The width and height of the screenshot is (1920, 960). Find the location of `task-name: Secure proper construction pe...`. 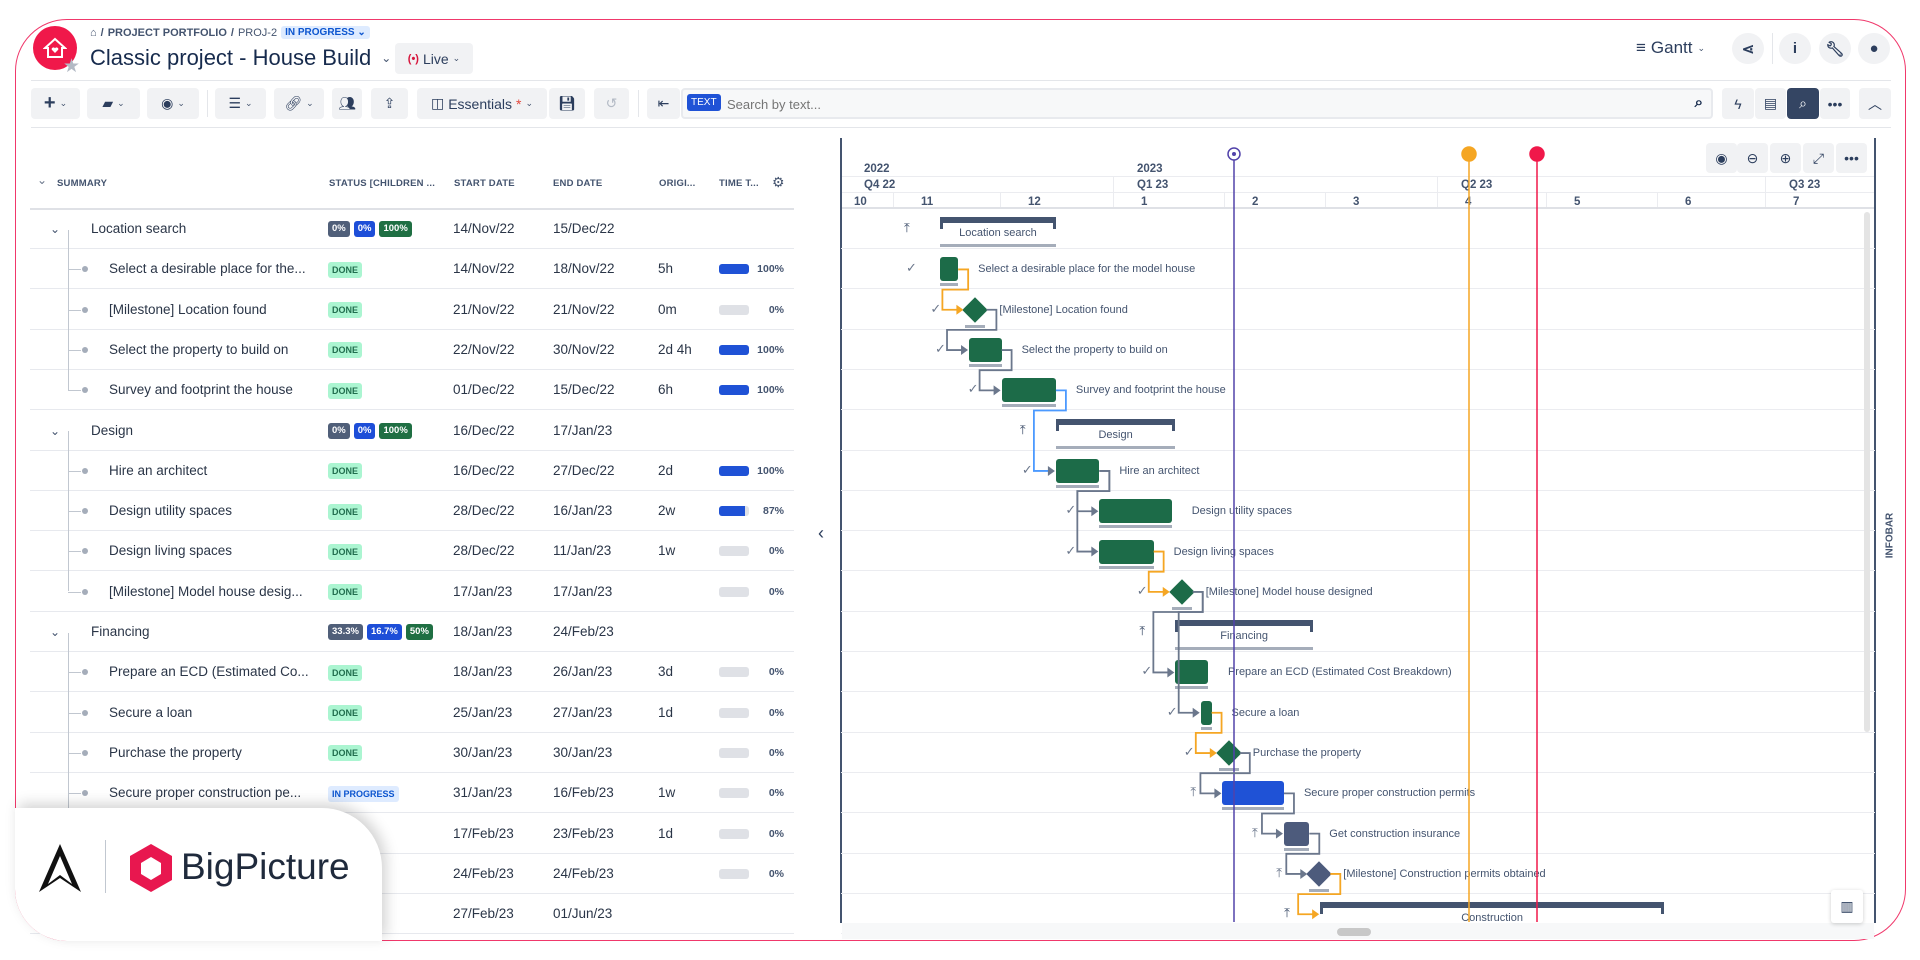

task-name: Secure proper construction pe... is located at coordinates (205, 793).